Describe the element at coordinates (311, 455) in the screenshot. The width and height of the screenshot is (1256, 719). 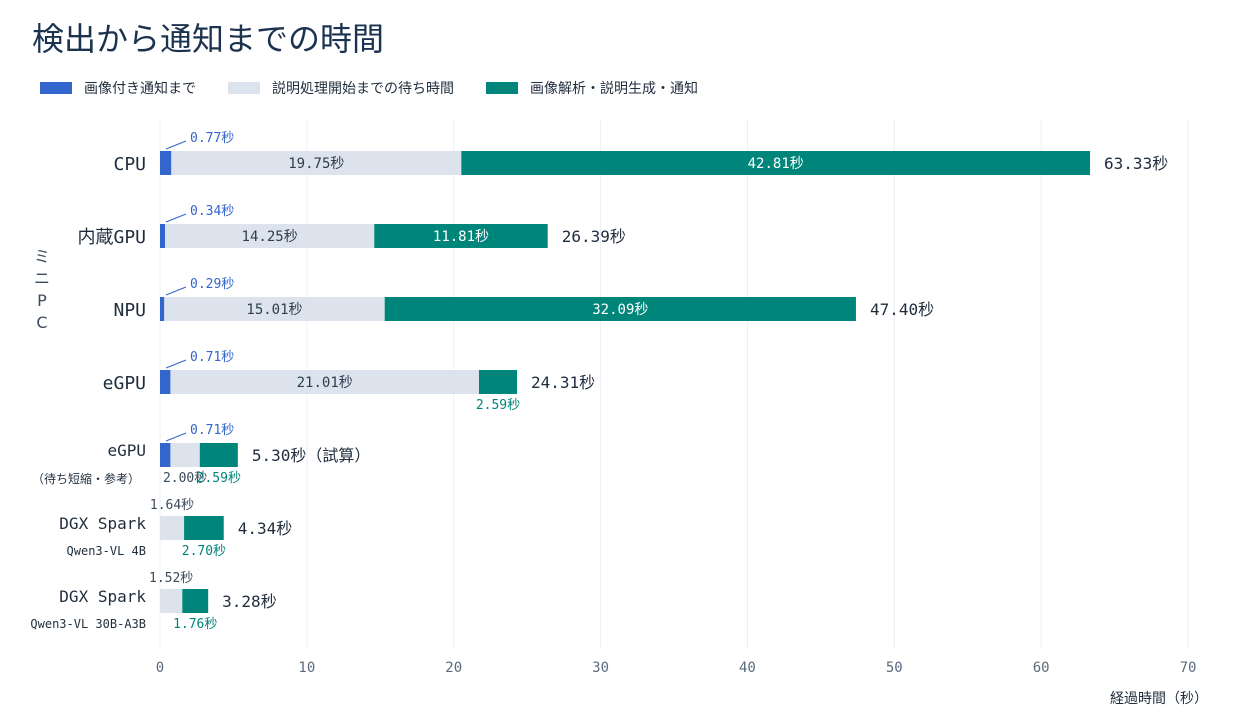
I see `total-label: 5.30秒（試算）` at that location.